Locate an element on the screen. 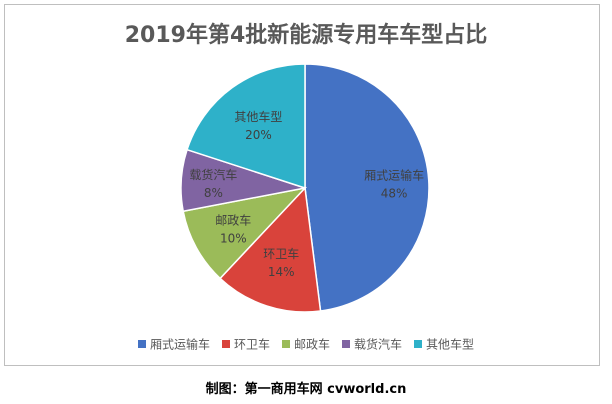 The image size is (612, 404). chart-legend: 厢式运输车 环卫车 邮政车 载货汽车 其他车型 is located at coordinates (306, 344).